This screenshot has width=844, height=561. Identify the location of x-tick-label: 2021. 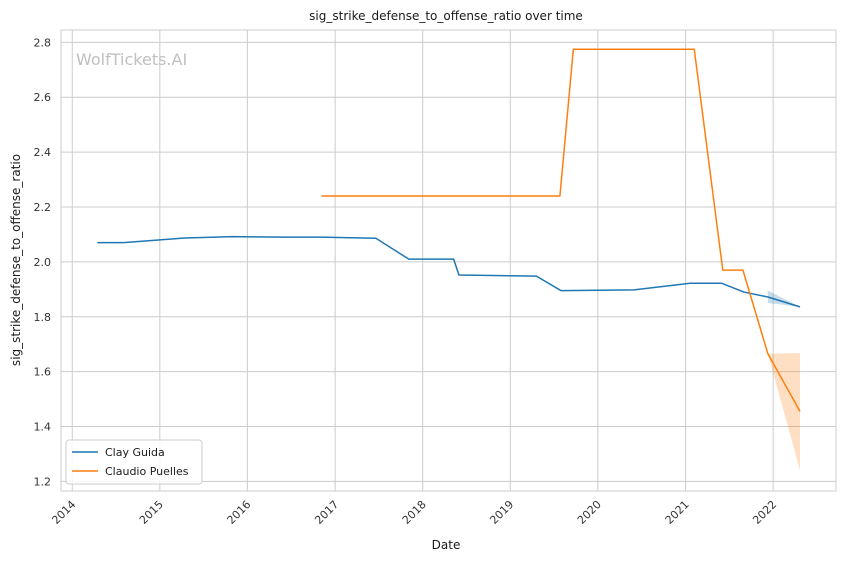
(677, 512).